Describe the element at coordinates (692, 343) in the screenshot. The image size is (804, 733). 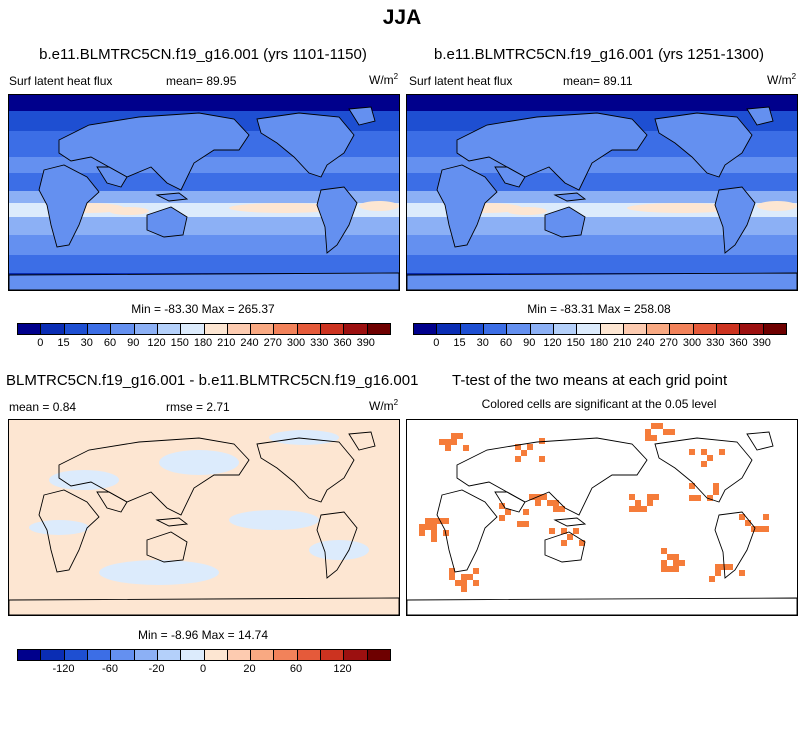
I see `colorbar-tick-label: 300` at that location.